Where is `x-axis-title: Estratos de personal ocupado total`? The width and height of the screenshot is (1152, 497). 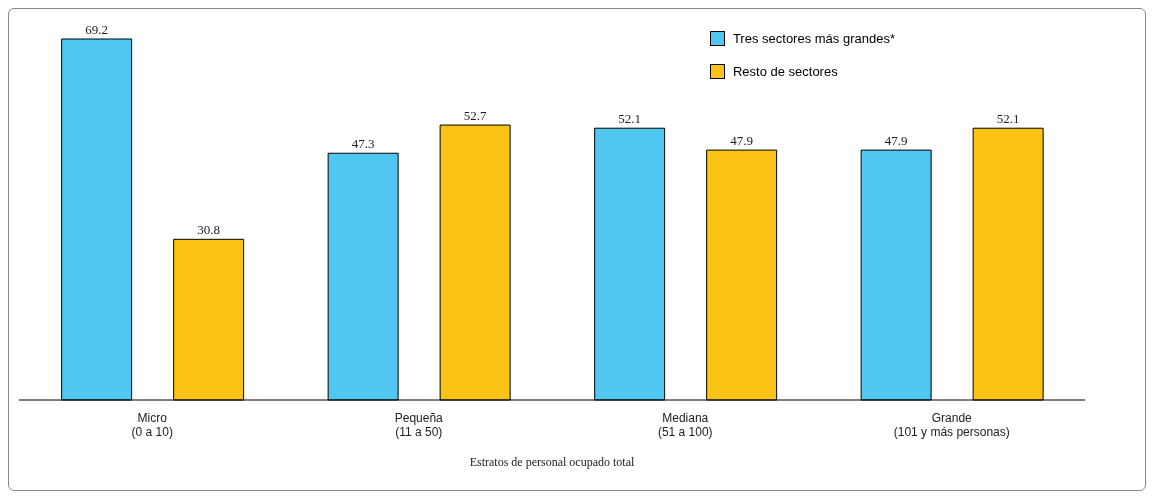 x-axis-title: Estratos de personal ocupado total is located at coordinates (552, 462).